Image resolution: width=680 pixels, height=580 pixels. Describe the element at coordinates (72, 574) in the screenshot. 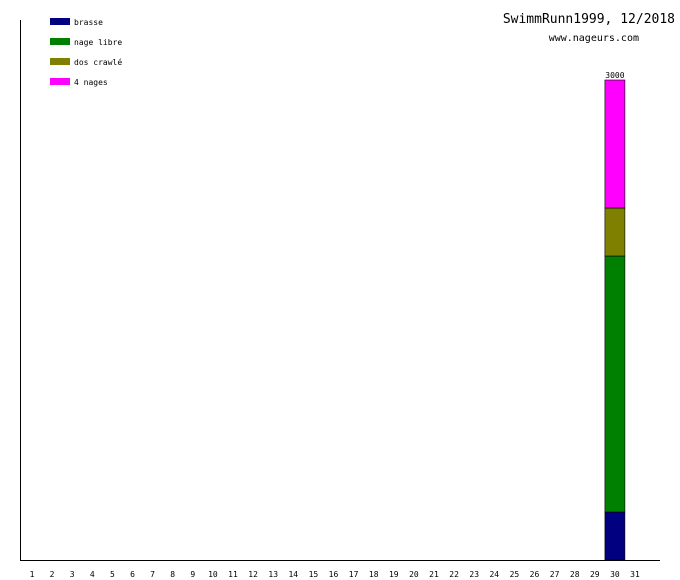

I see `x-tick-label: 3` at that location.